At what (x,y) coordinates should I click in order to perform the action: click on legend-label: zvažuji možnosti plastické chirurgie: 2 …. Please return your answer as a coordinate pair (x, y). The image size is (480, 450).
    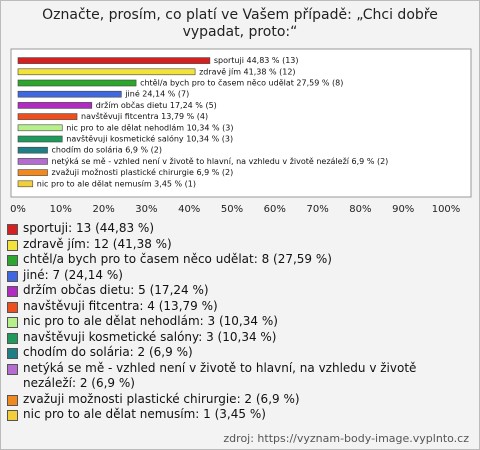
    Looking at the image, I should click on (161, 398).